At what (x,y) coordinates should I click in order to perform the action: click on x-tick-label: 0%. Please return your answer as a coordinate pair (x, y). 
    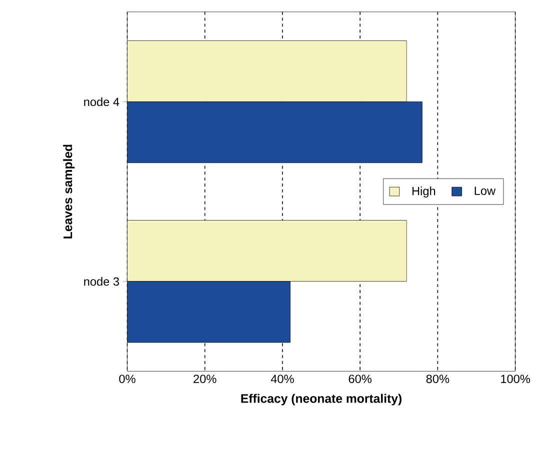
    Looking at the image, I should click on (127, 378).